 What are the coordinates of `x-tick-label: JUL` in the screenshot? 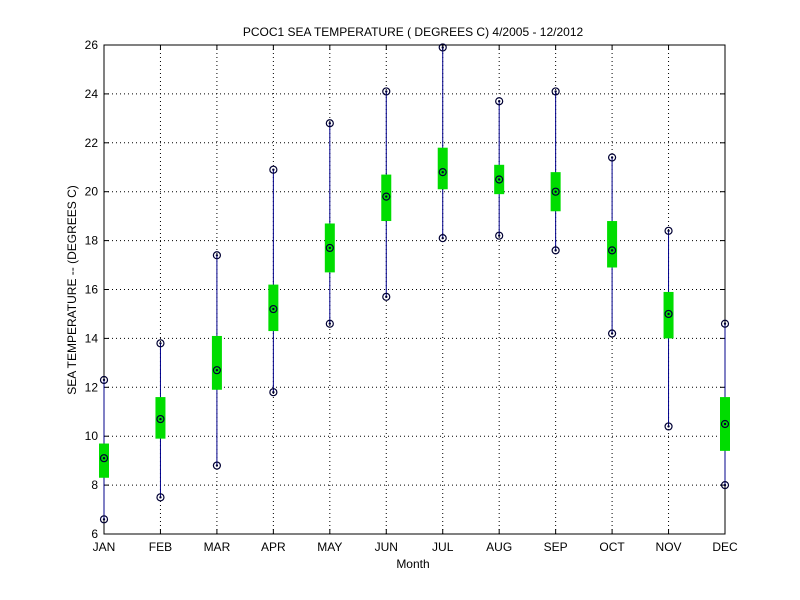 It's located at (443, 547).